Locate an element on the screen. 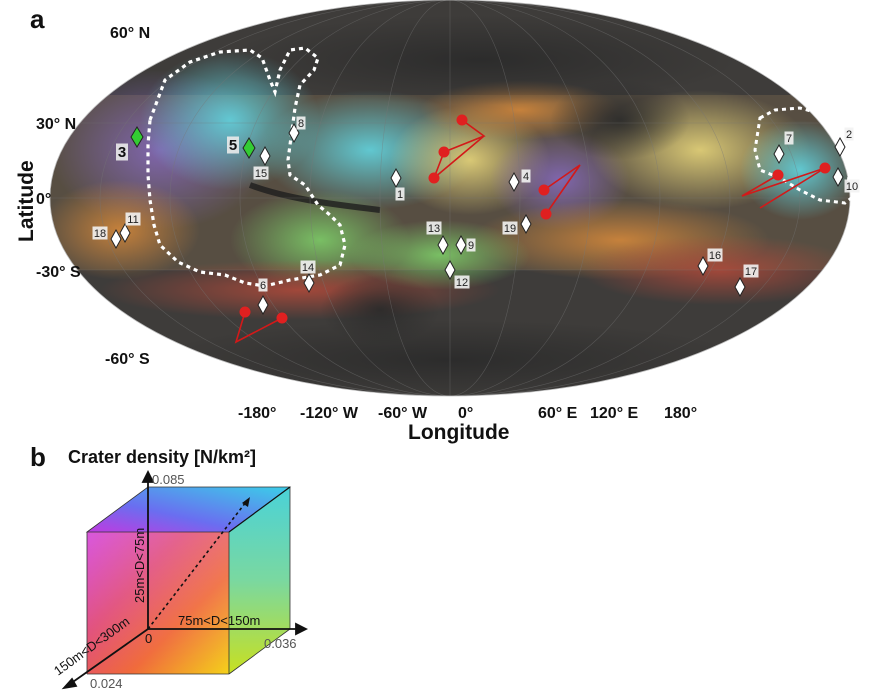 The image size is (893, 692). panel-a-label: a is located at coordinates (37, 19).